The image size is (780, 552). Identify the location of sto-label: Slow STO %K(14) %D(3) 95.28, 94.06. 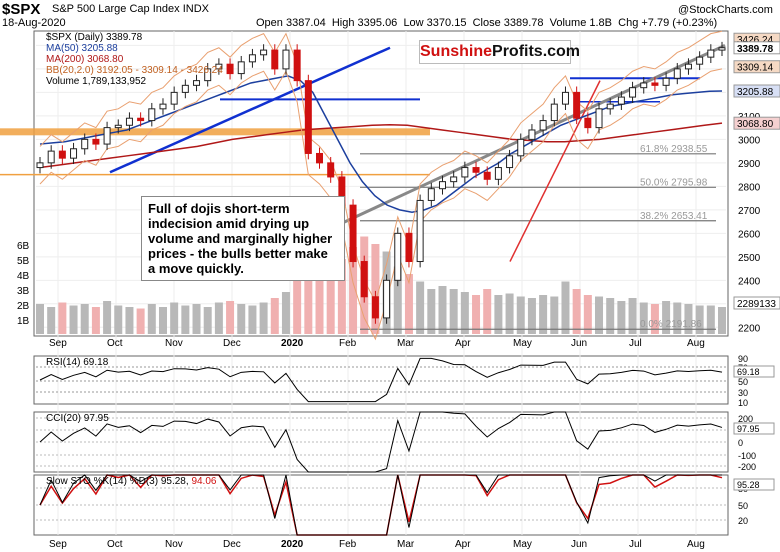
(131, 481).